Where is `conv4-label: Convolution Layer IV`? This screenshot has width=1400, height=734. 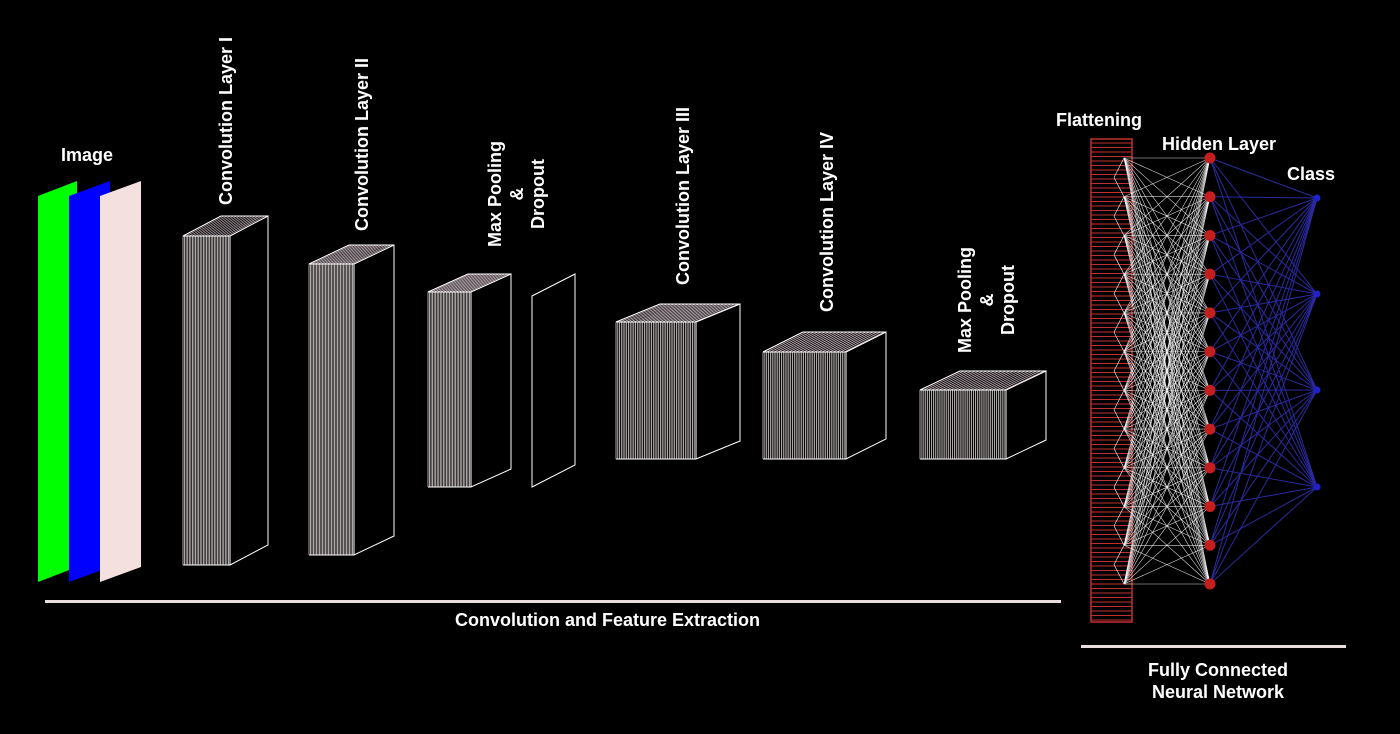 conv4-label: Convolution Layer IV is located at coordinates (827, 221).